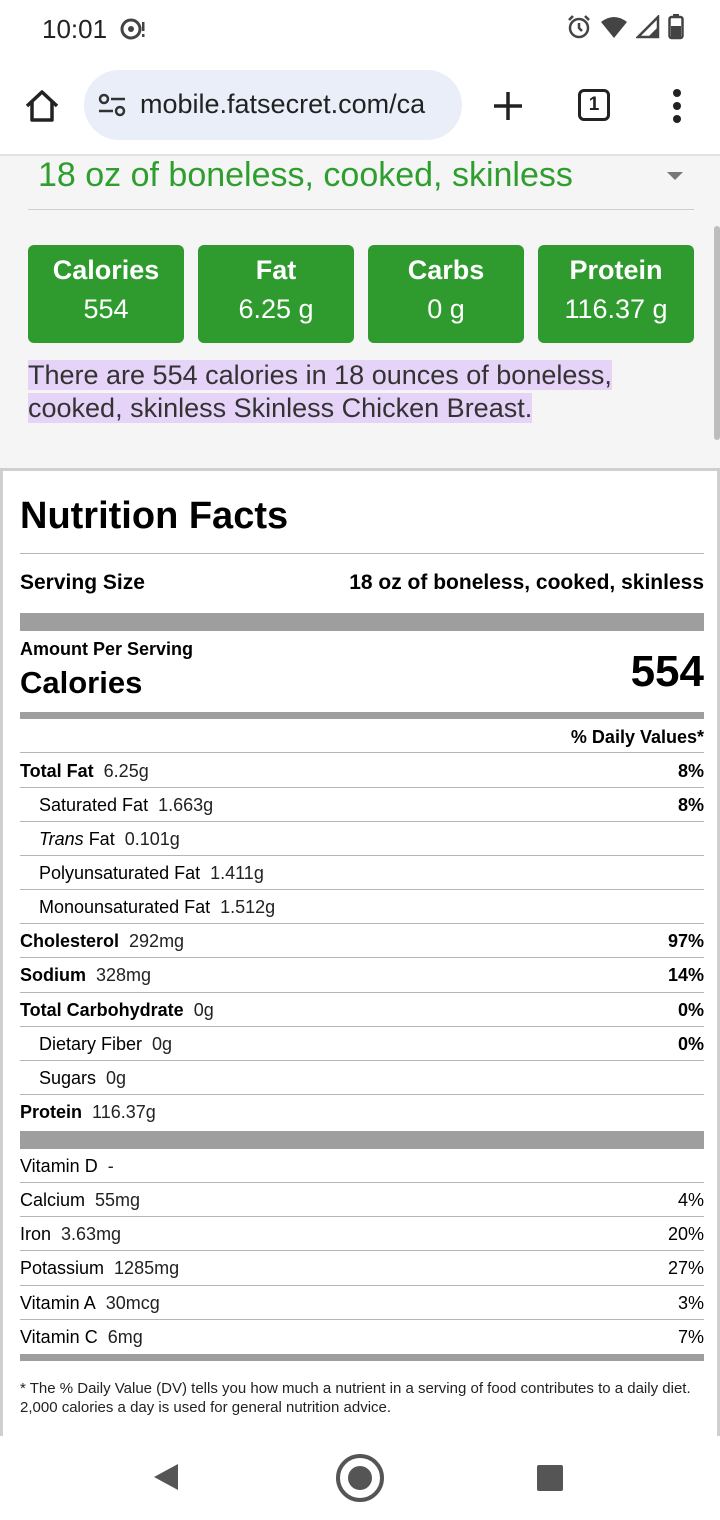  I want to click on scrollbar, so click(717, 333).